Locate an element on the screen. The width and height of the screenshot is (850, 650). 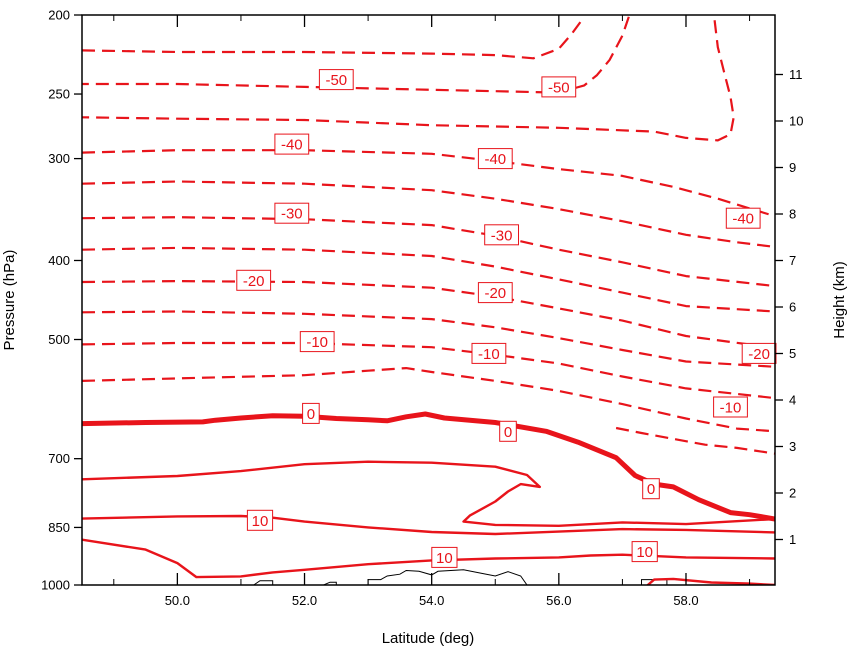
contour-line--30-6 is located at coordinates (428, 279).